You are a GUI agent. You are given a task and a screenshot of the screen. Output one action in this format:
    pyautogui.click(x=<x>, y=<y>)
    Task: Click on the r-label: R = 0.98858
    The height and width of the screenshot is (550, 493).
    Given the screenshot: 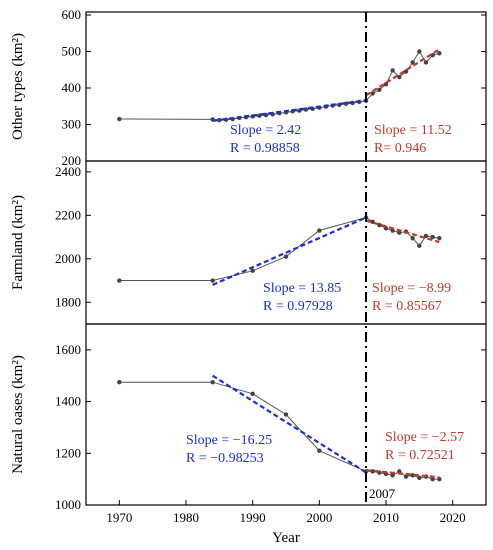 What is the action you would take?
    pyautogui.click(x=265, y=148)
    